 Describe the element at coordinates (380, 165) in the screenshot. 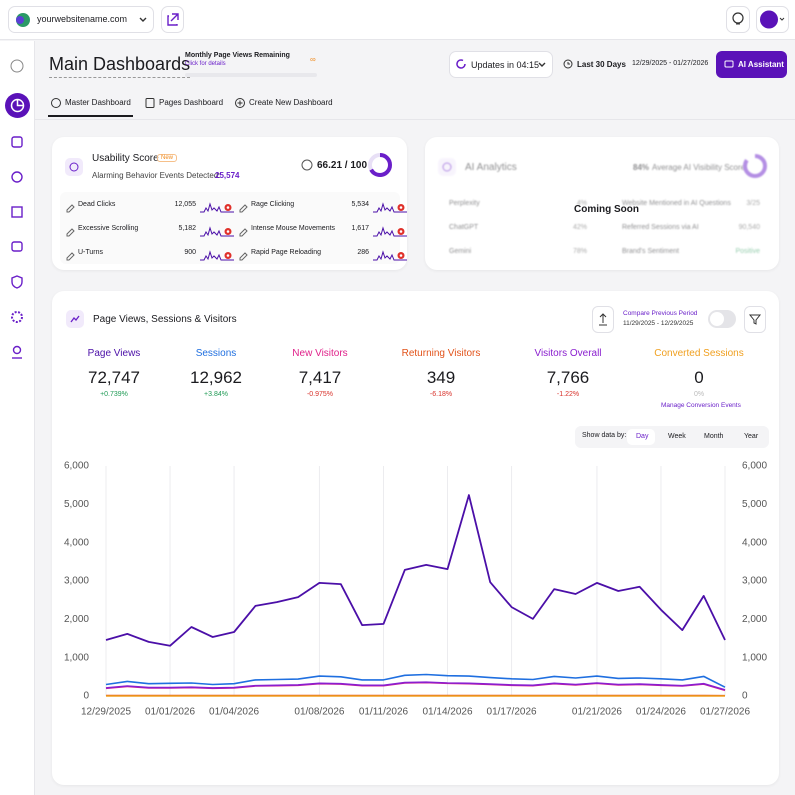

I see `score-ring` at that location.